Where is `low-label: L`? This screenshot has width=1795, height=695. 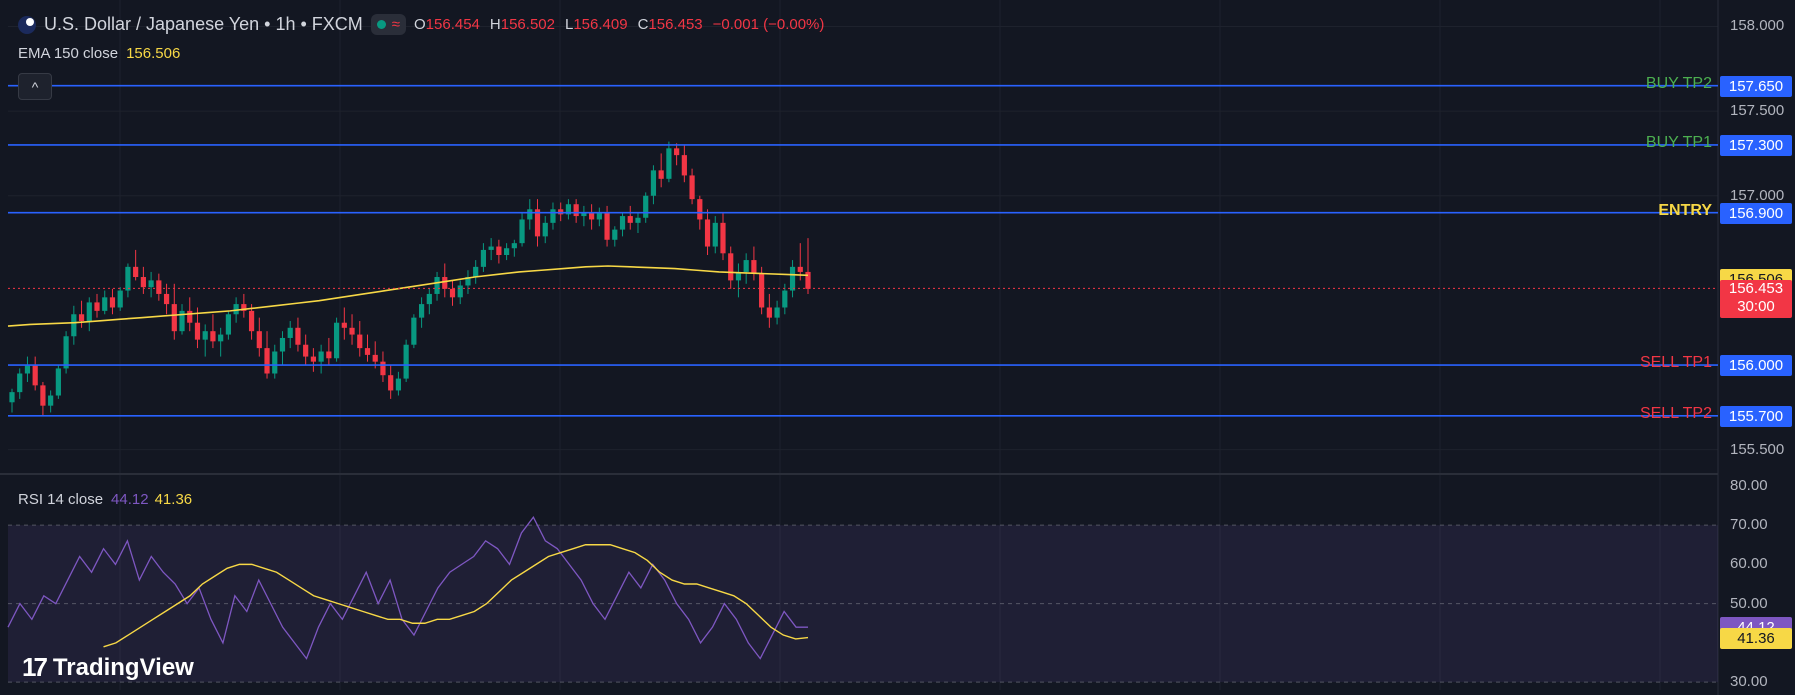 low-label: L is located at coordinates (569, 24).